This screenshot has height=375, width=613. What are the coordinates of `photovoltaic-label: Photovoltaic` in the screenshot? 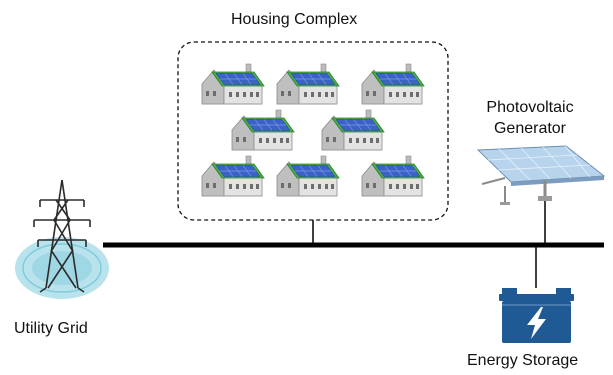 It's located at (530, 107).